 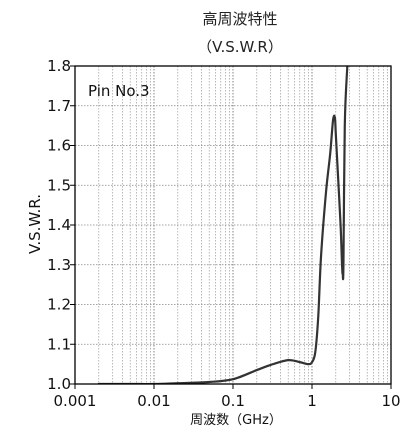 I want to click on y-tick-label: 1.5, so click(x=59, y=185).